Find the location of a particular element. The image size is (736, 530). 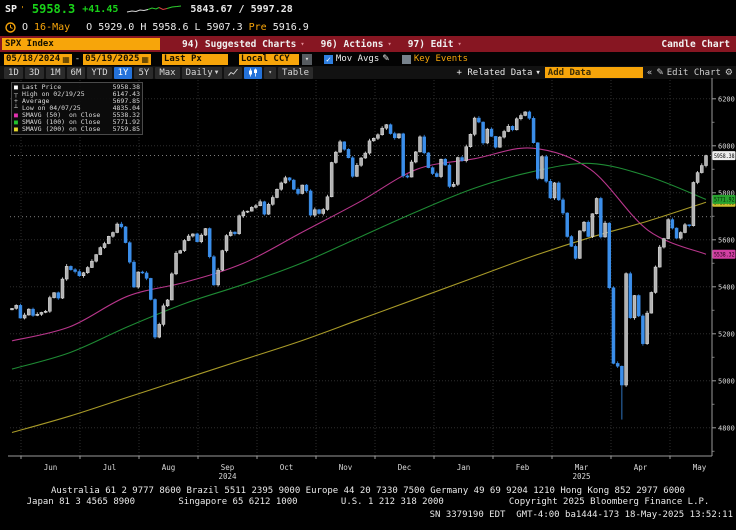

mov-avgs-checkbox: ✓ is located at coordinates (328, 59).